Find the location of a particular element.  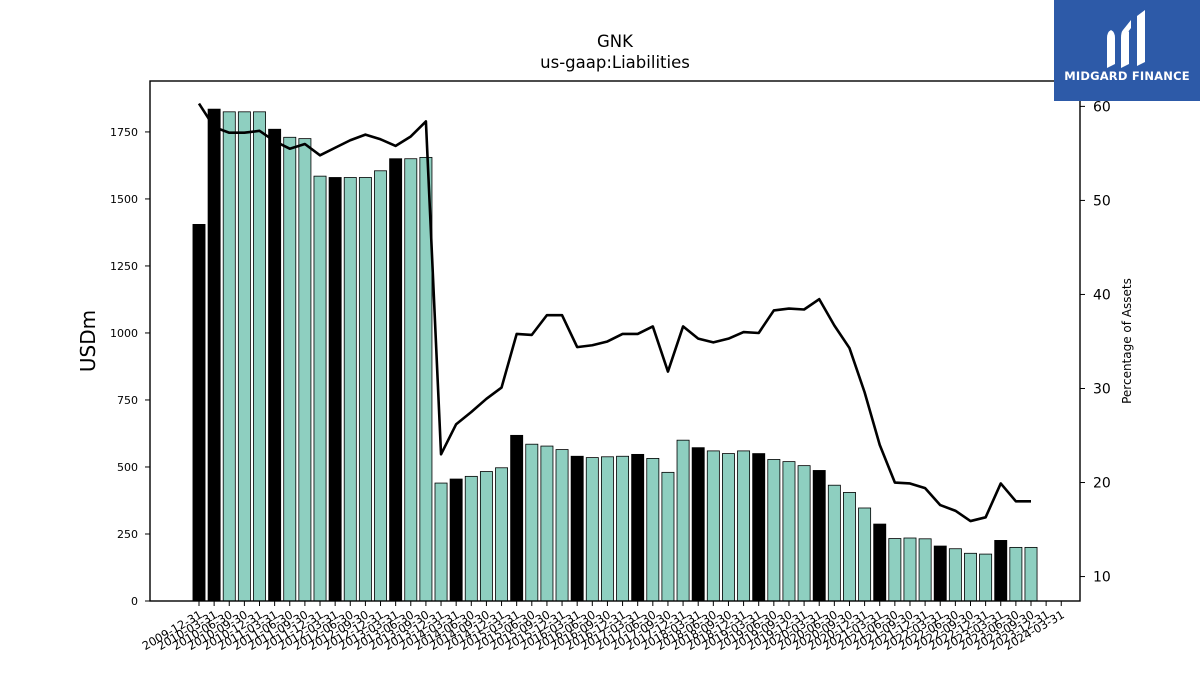

y2-tick-label: 50 is located at coordinates (1102, 201).